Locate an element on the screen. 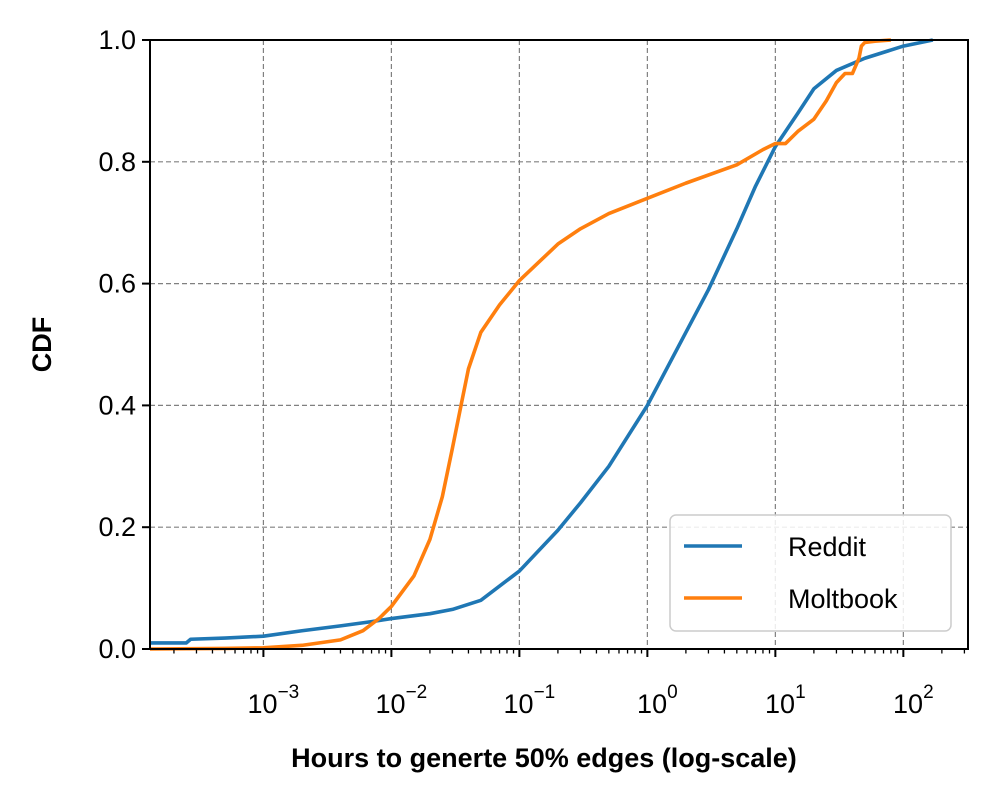 The height and width of the screenshot is (801, 995). x-tick-label: 10⁻³ is located at coordinates (274, 700).